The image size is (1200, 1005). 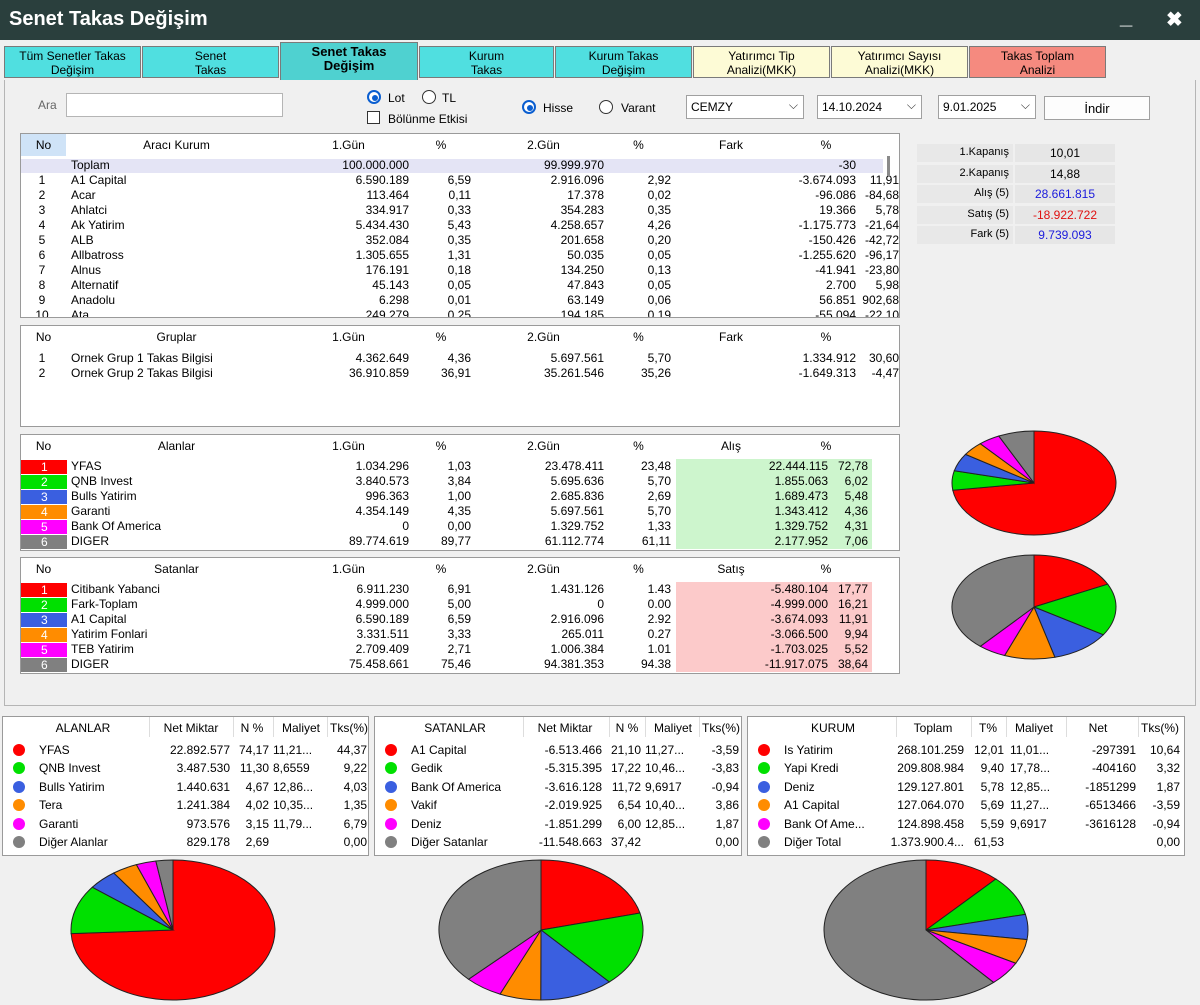 What do you see at coordinates (449, 98) in the screenshot?
I see `tl-label: TL` at bounding box center [449, 98].